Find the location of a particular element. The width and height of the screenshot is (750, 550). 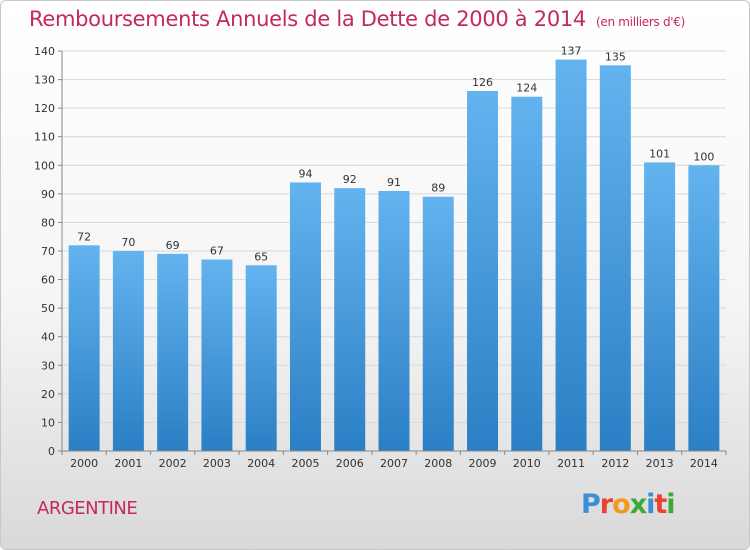

x-tick-label: 2008 is located at coordinates (438, 463).